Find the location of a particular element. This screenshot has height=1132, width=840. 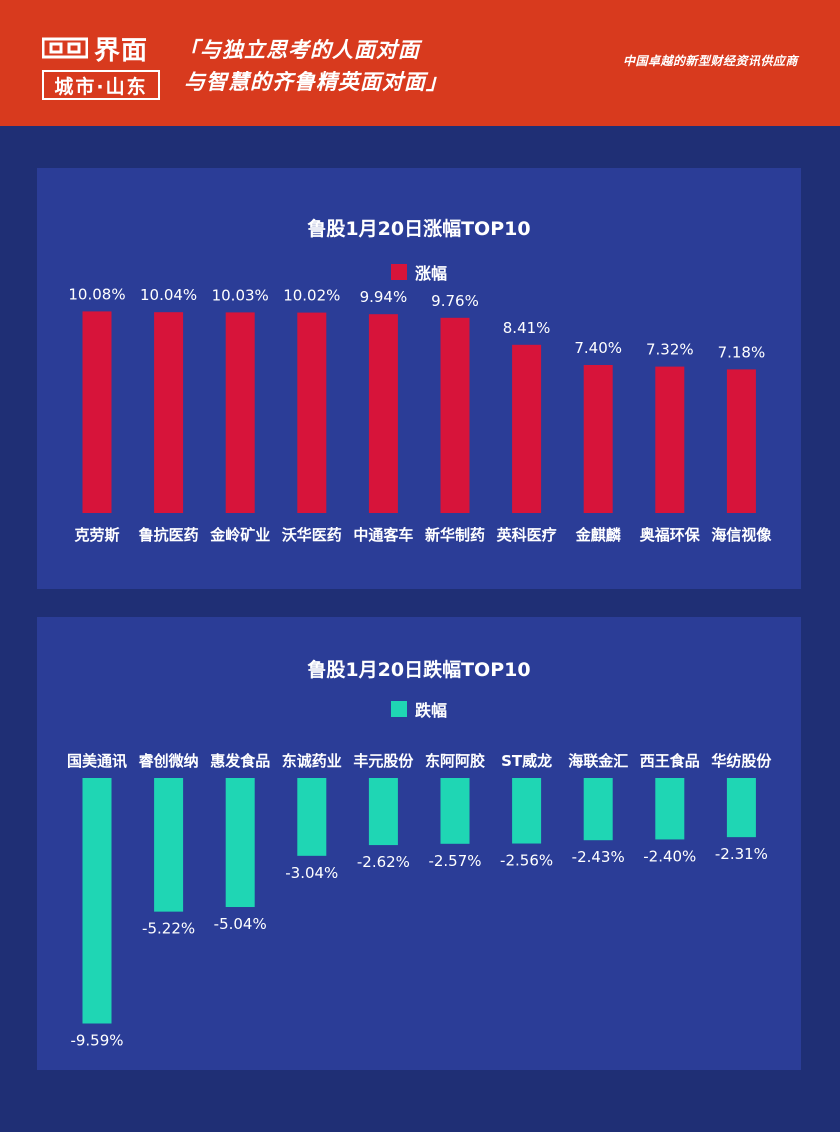

loss-data-label: -2.31% is located at coordinates (741, 854).